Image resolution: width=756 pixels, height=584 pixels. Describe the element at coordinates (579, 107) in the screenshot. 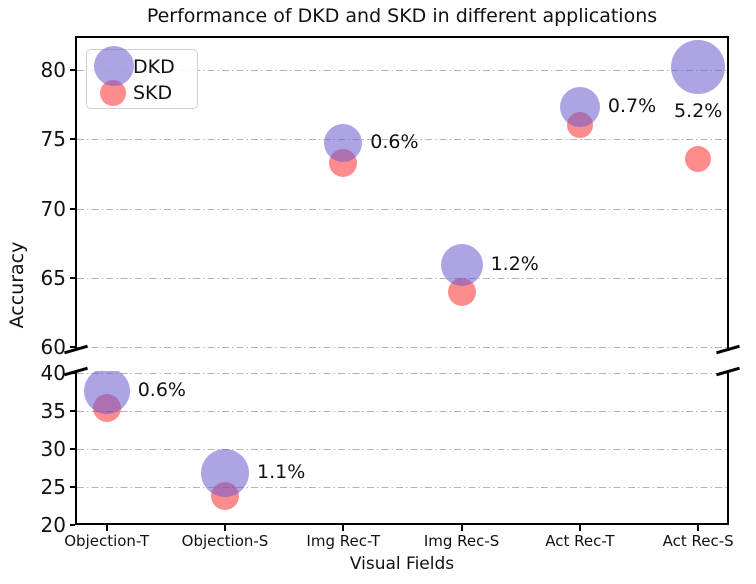

I see `dkd-bubble-act-rec-t` at that location.